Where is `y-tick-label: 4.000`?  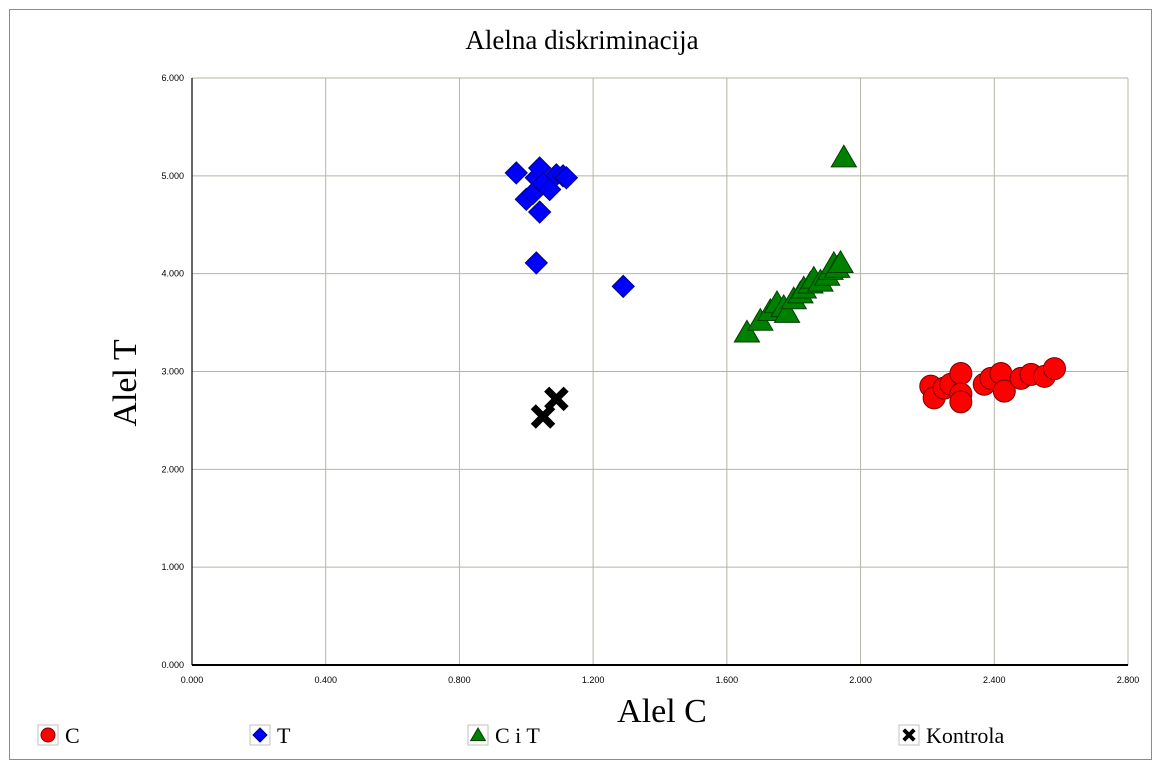
y-tick-label: 4.000 is located at coordinates (172, 274).